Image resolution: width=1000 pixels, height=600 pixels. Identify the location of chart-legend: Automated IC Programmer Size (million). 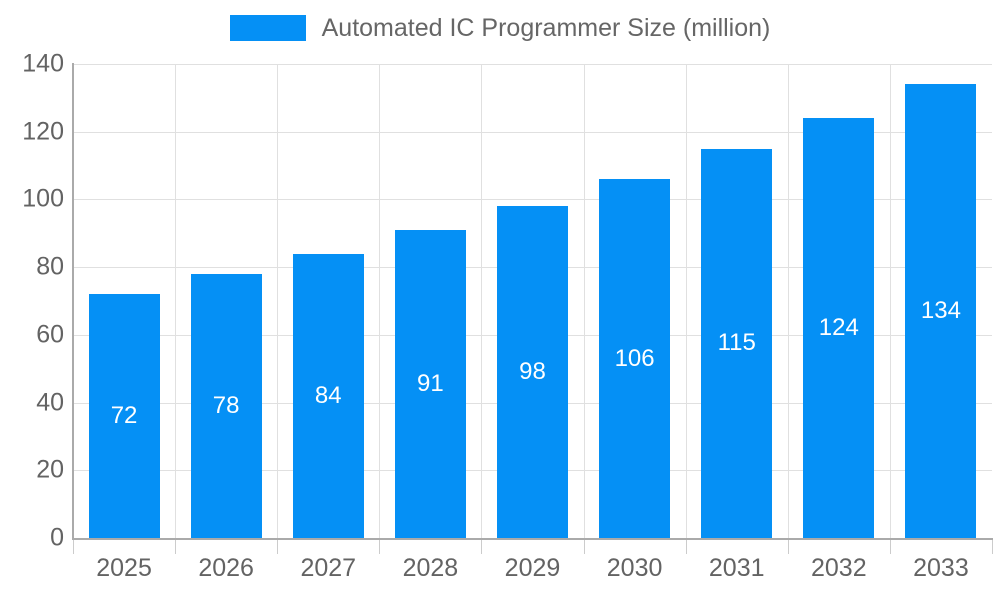
(500, 28).